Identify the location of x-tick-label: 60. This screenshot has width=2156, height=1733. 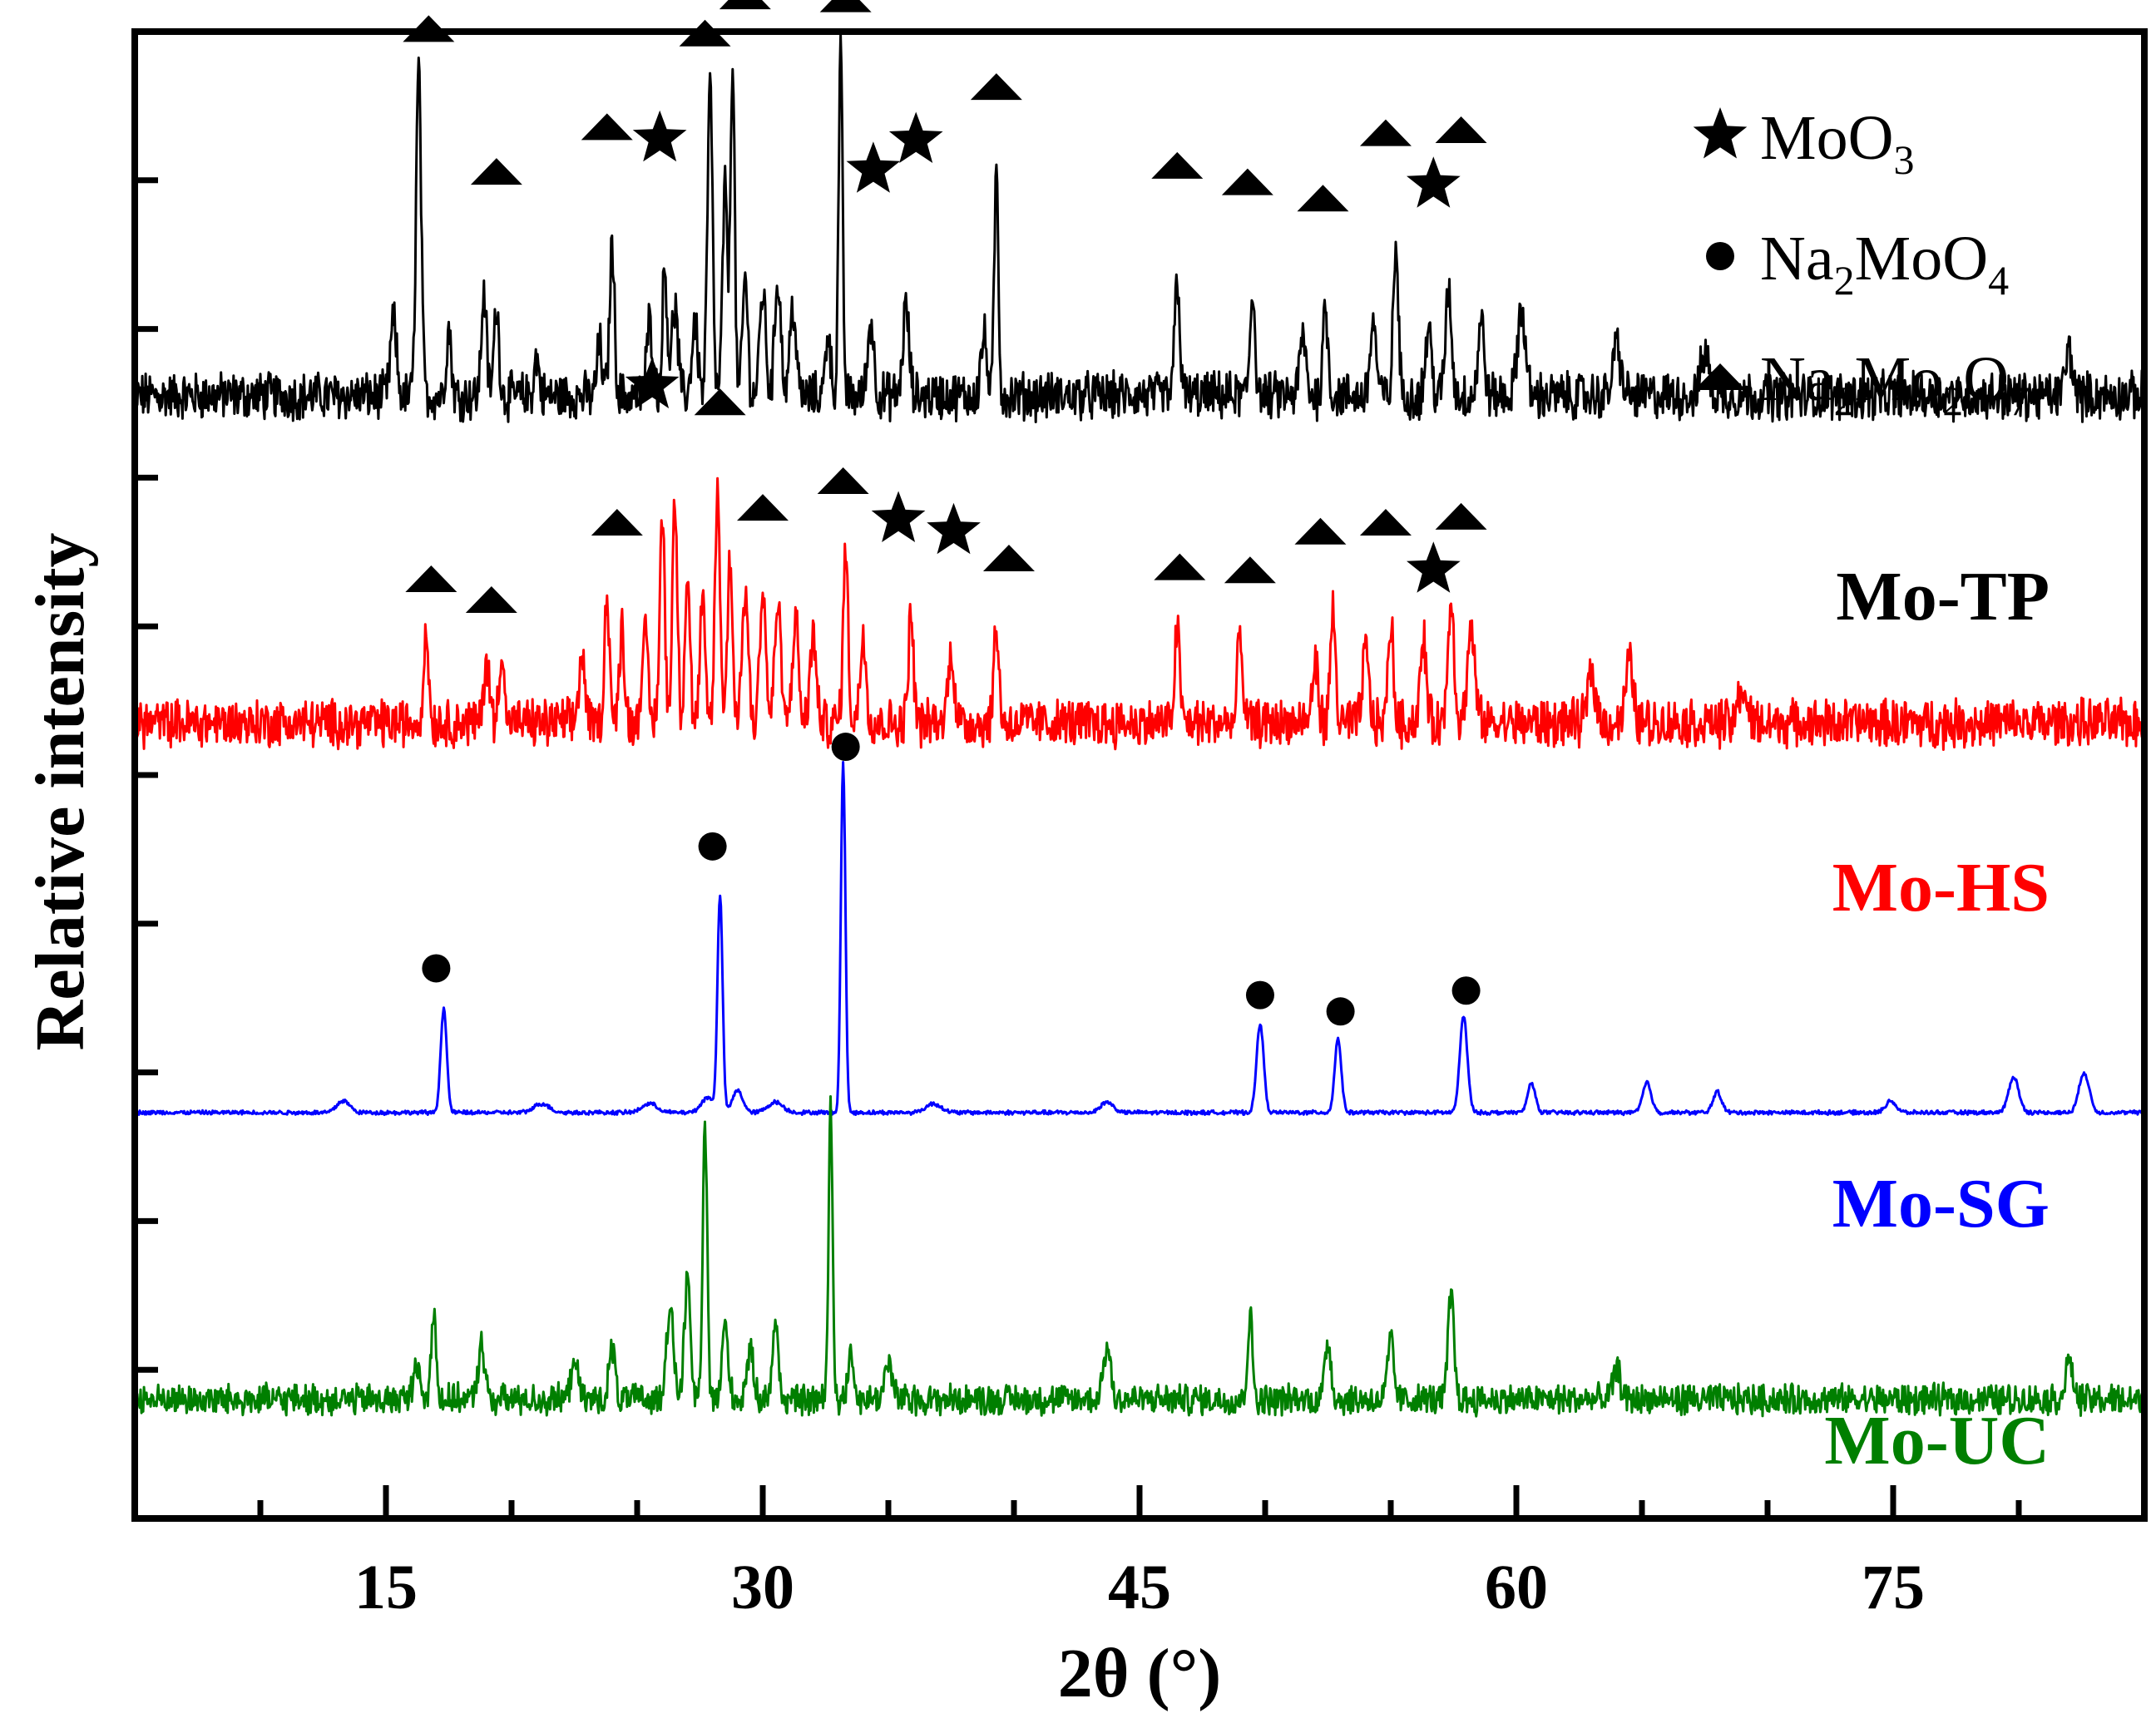
(1517, 1587).